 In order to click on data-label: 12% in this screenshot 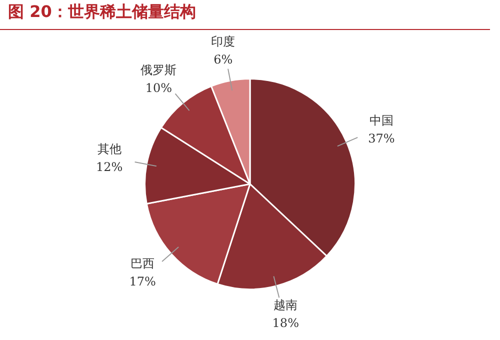, I will do `click(109, 167)`.